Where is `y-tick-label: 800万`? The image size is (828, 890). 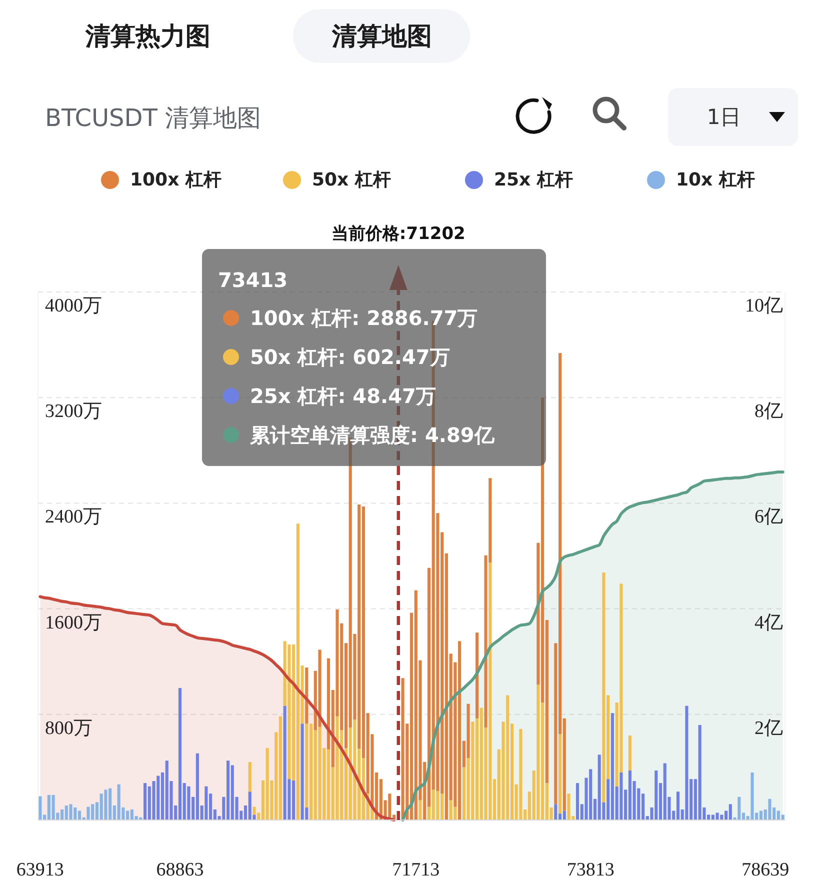 y-tick-label: 800万 is located at coordinates (68, 728).